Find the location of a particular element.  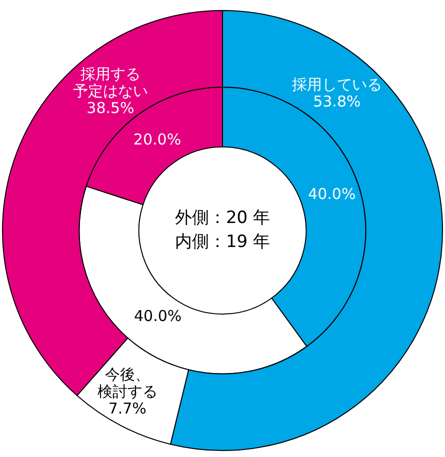

data-label: 38.5% is located at coordinates (110, 108).